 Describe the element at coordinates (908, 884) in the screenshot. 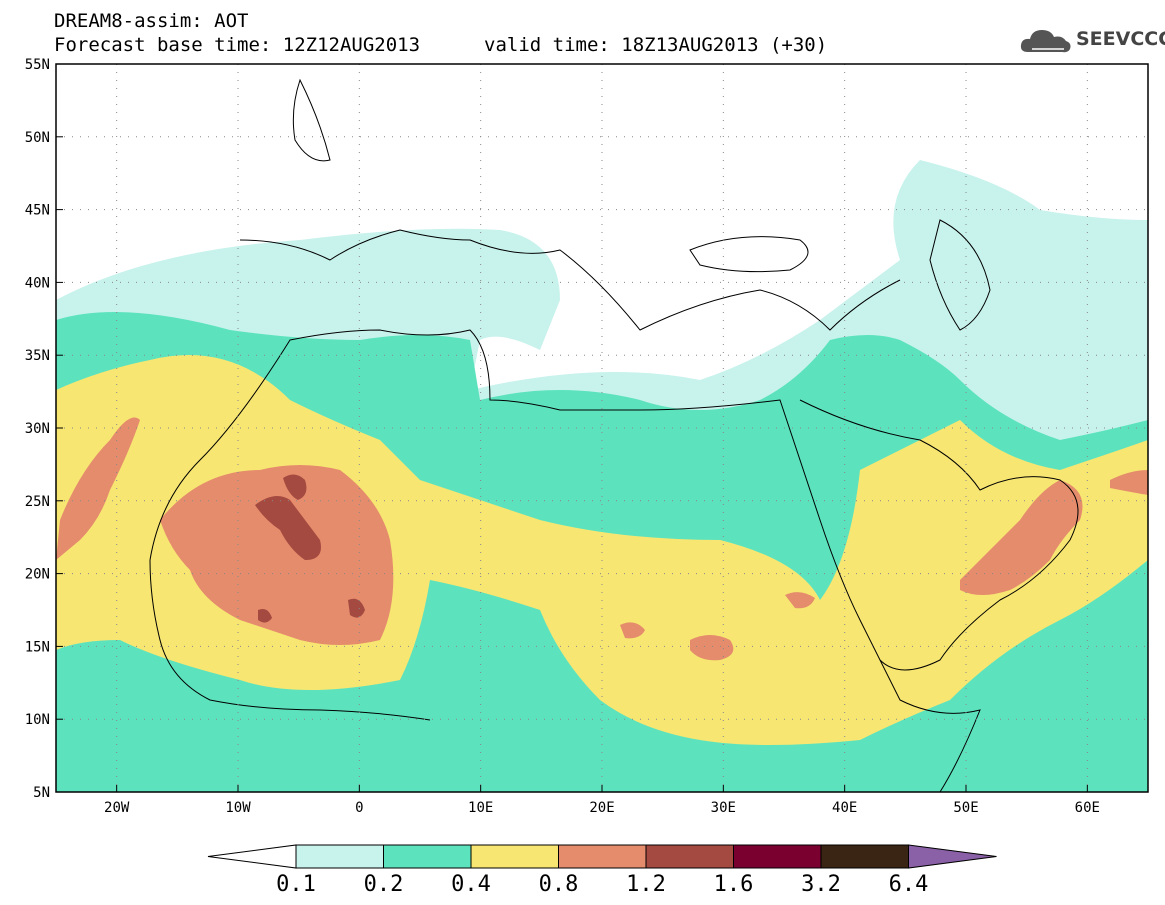

I see `colorbar-level-label: 6.4` at that location.